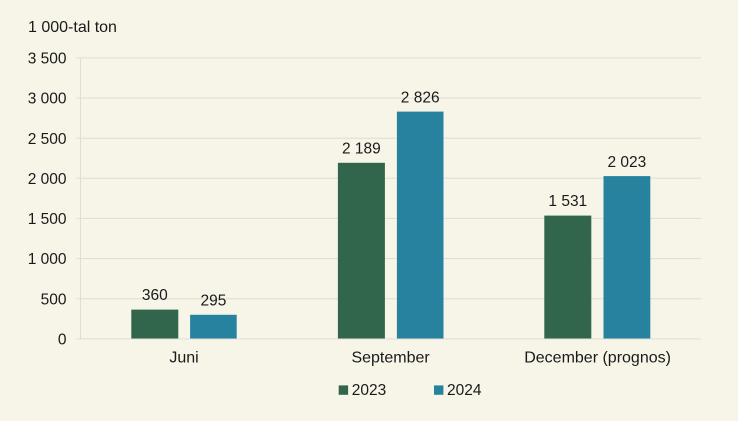  Describe the element at coordinates (361, 148) in the screenshot. I see `svg-text: 2 189` at that location.